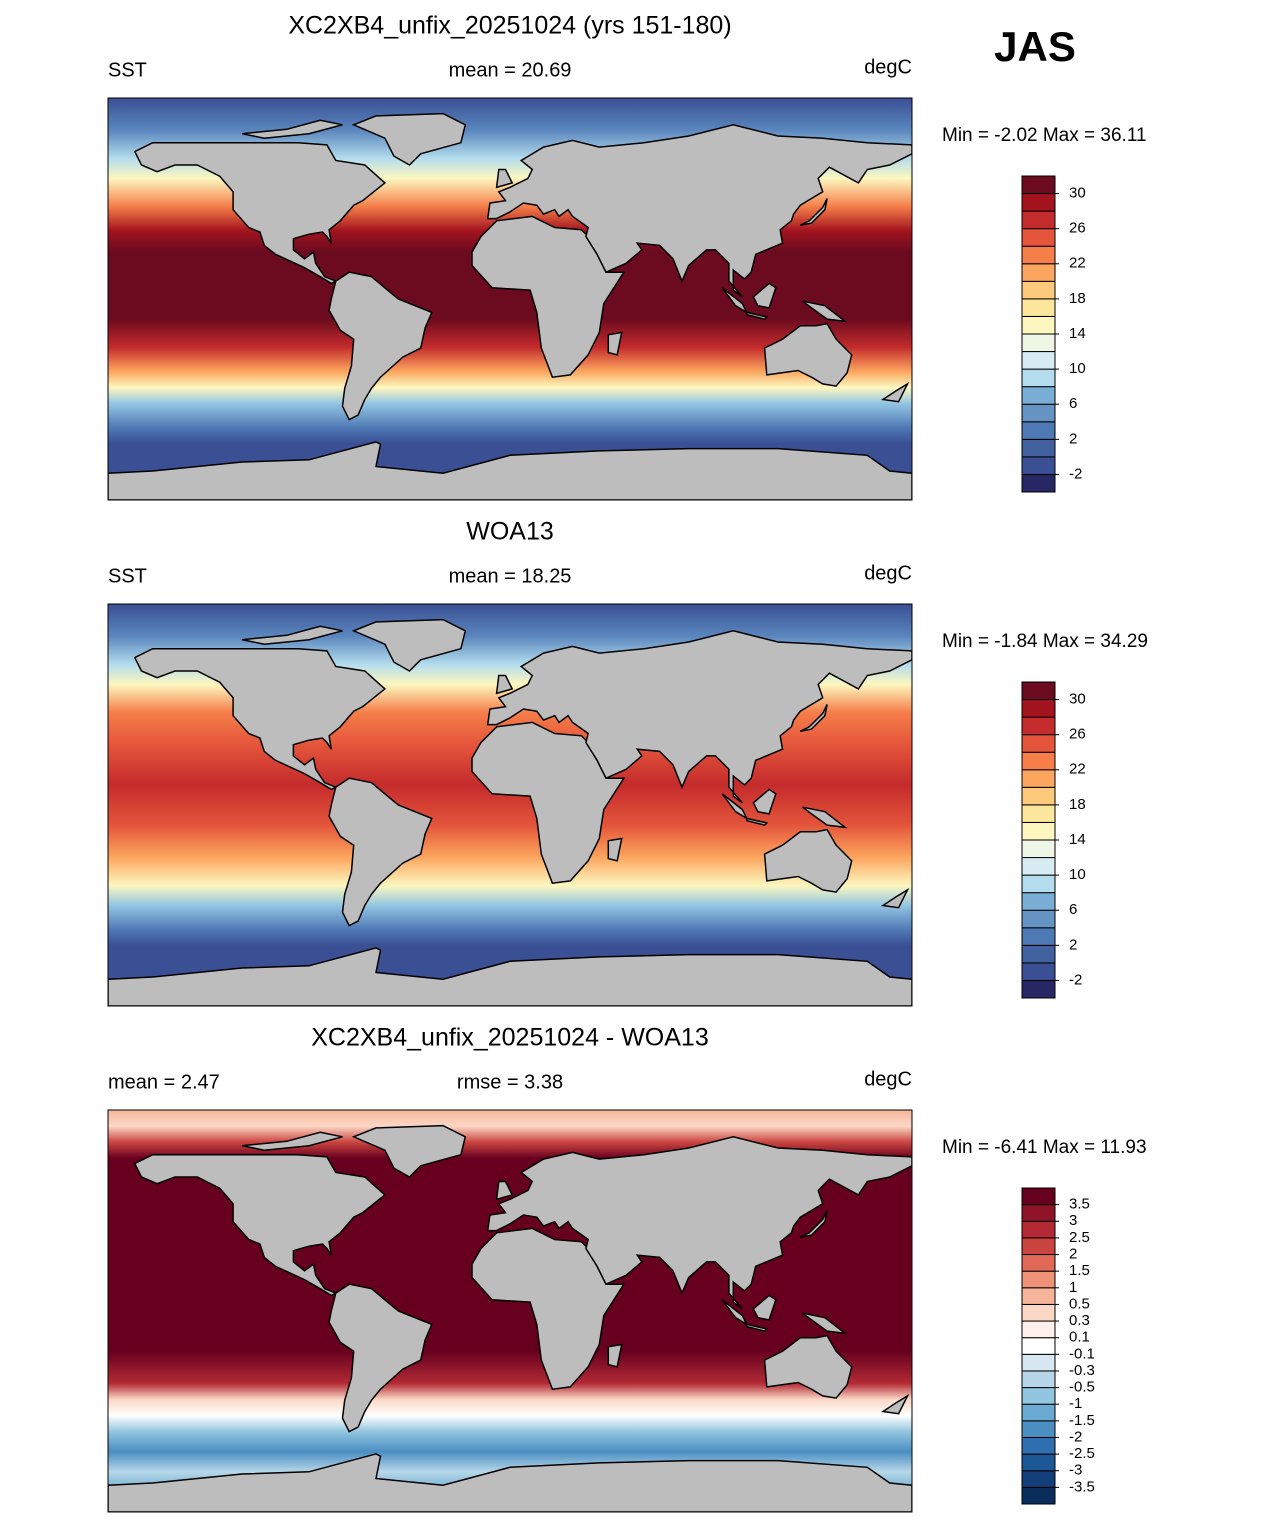 This screenshot has height=1524, width=1285. Describe the element at coordinates (1045, 641) in the screenshot. I see `min-max-label: Min = -1.84 Max = 34.29` at that location.